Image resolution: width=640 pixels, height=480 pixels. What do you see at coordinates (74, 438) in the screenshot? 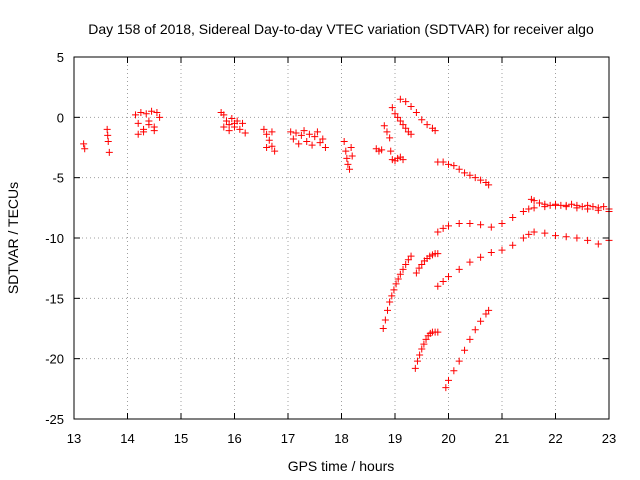
I see `x-tick-label-13: 13` at bounding box center [74, 438].